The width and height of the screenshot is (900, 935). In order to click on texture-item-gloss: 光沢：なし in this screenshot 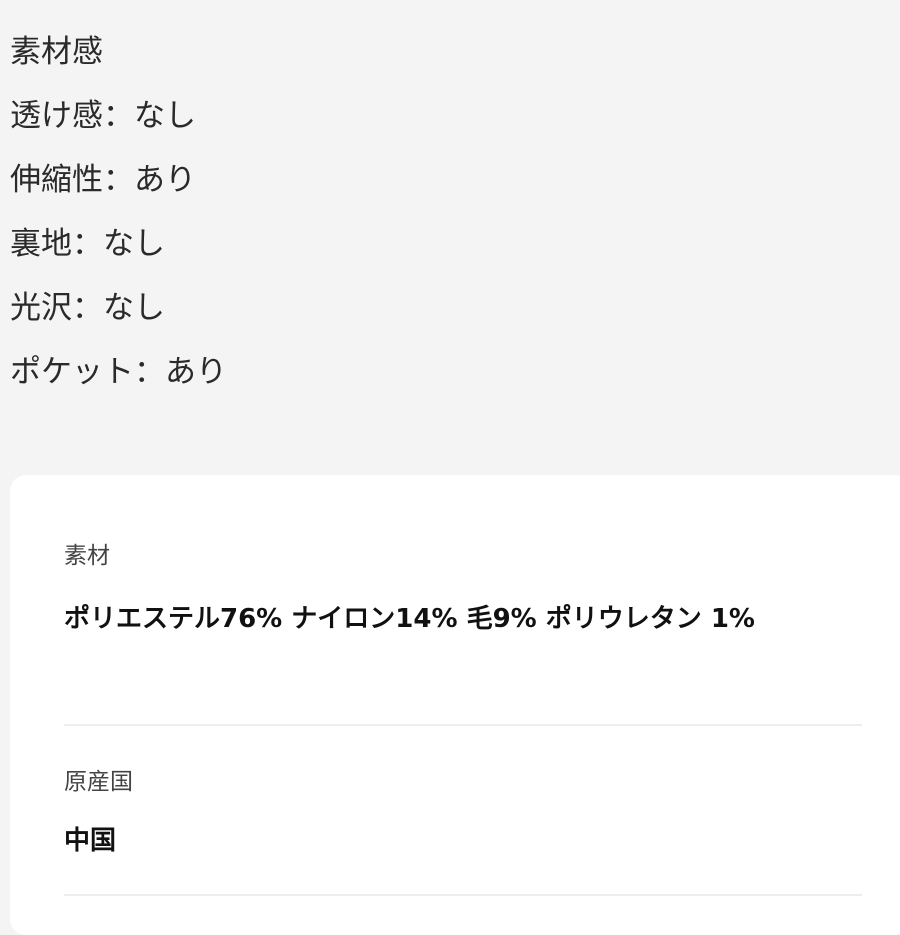, I will do `click(87, 308)`.